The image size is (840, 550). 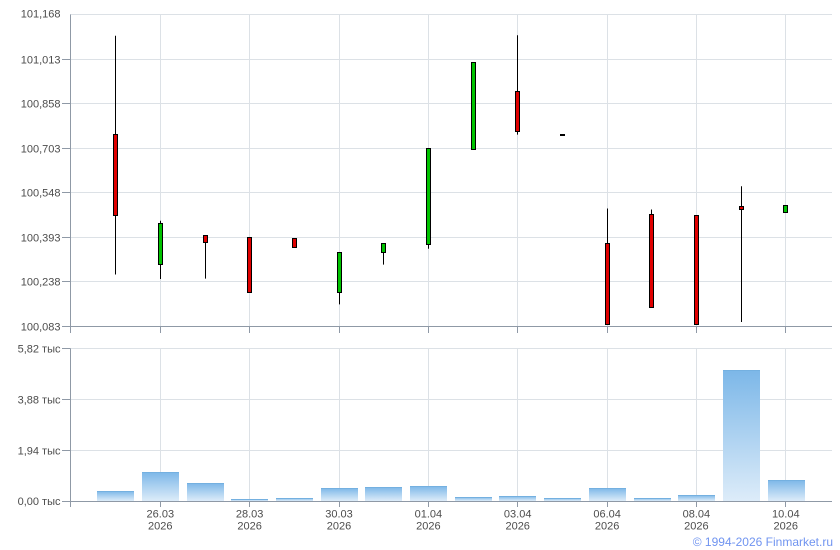 What do you see at coordinates (161, 515) in the screenshot?
I see `svg-text: 26.03` at bounding box center [161, 515].